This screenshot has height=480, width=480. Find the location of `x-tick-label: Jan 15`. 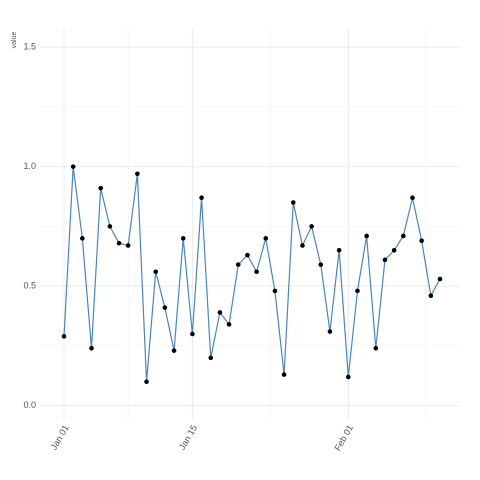

x-tick-label: Jan 15 is located at coordinates (188, 437).